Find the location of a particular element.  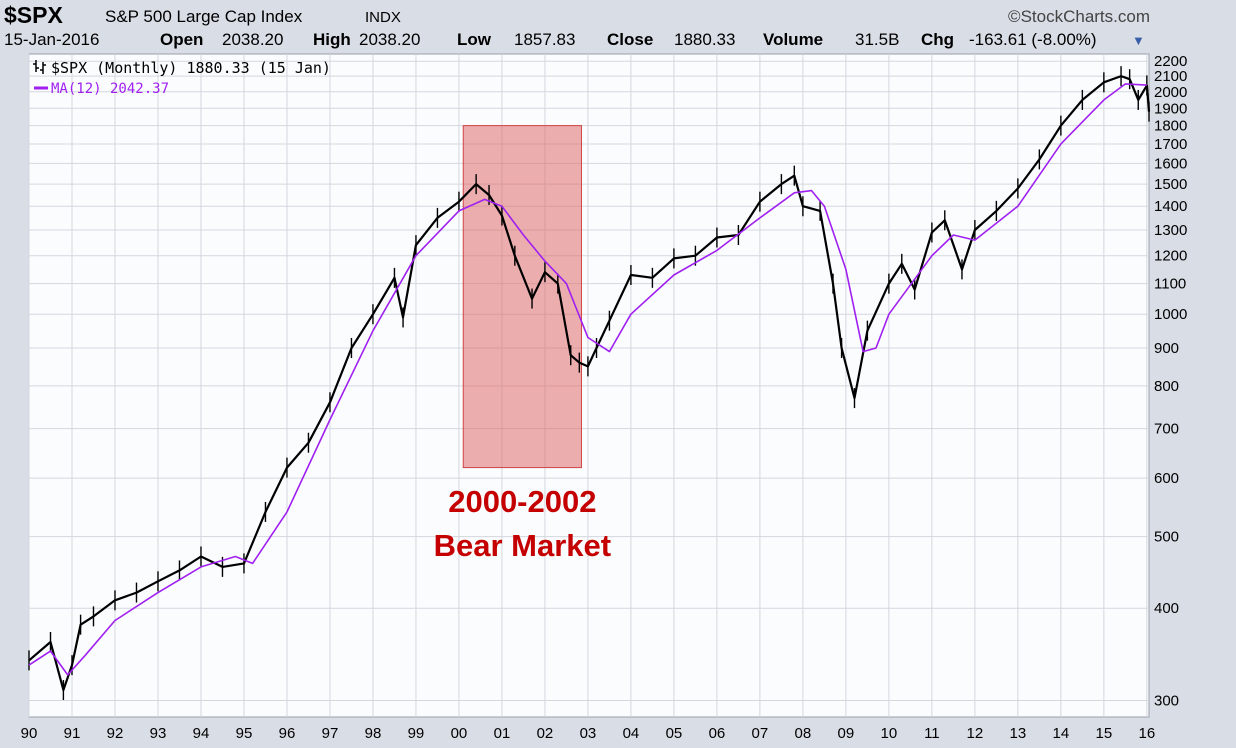

x-tick-label: 12 is located at coordinates (975, 733).